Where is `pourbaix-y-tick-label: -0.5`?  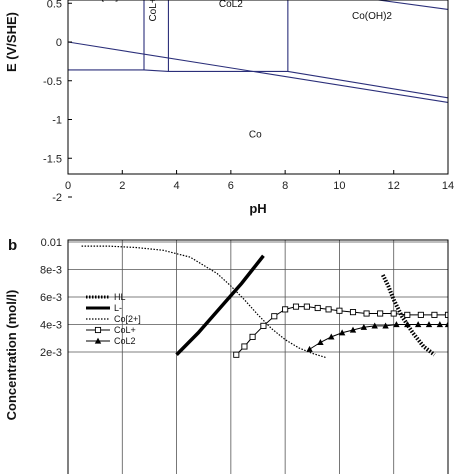
pourbaix-y-tick-label: -0.5 is located at coordinates (52, 82).